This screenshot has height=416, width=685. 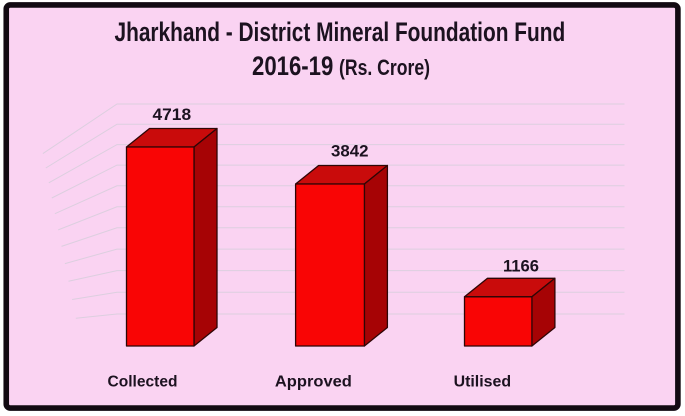 I want to click on svg-text: Approved, so click(x=313, y=382).